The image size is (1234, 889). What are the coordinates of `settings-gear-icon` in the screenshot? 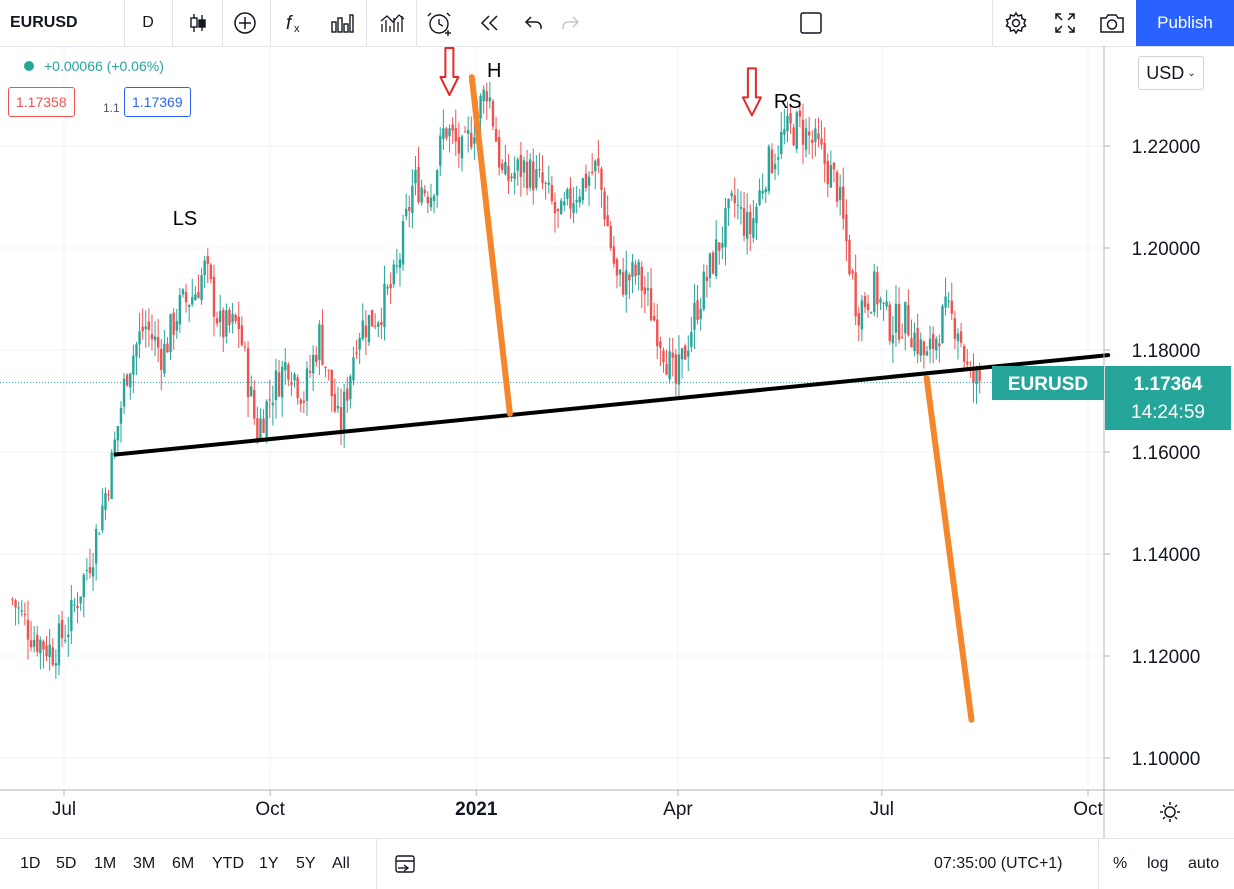 It's located at (1016, 23).